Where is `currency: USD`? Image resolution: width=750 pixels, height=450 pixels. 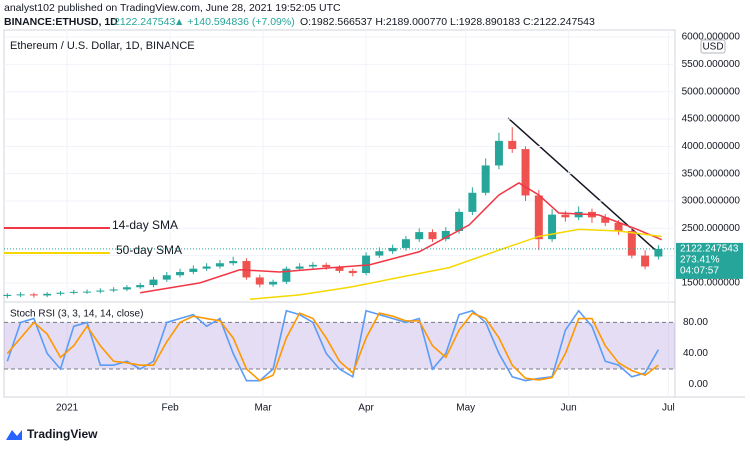 currency: USD is located at coordinates (712, 47).